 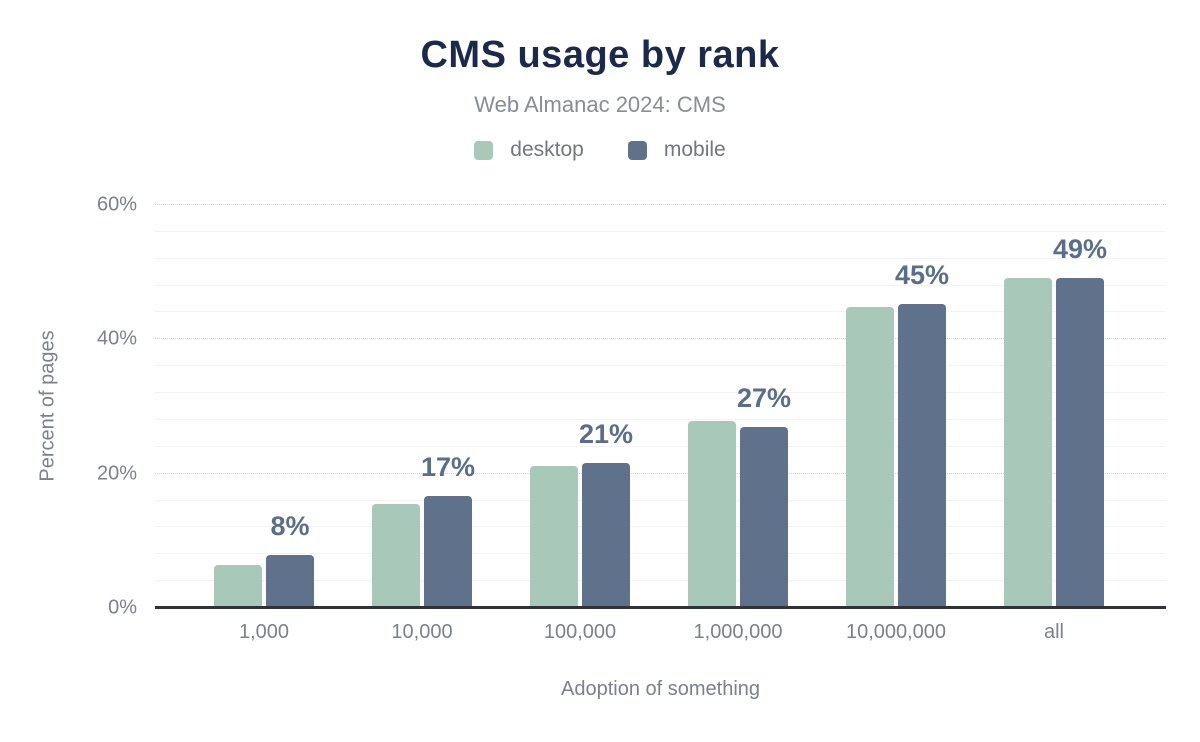 What do you see at coordinates (1028, 442) in the screenshot?
I see `bar-desktop-all` at bounding box center [1028, 442].